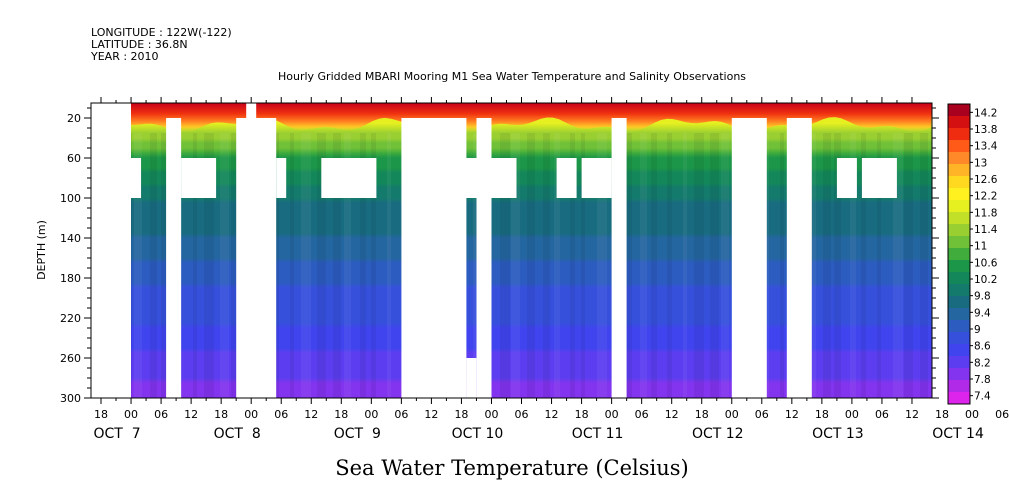  What do you see at coordinates (41, 250) in the screenshot?
I see `y-axis-label: DEPTH (m)` at bounding box center [41, 250].